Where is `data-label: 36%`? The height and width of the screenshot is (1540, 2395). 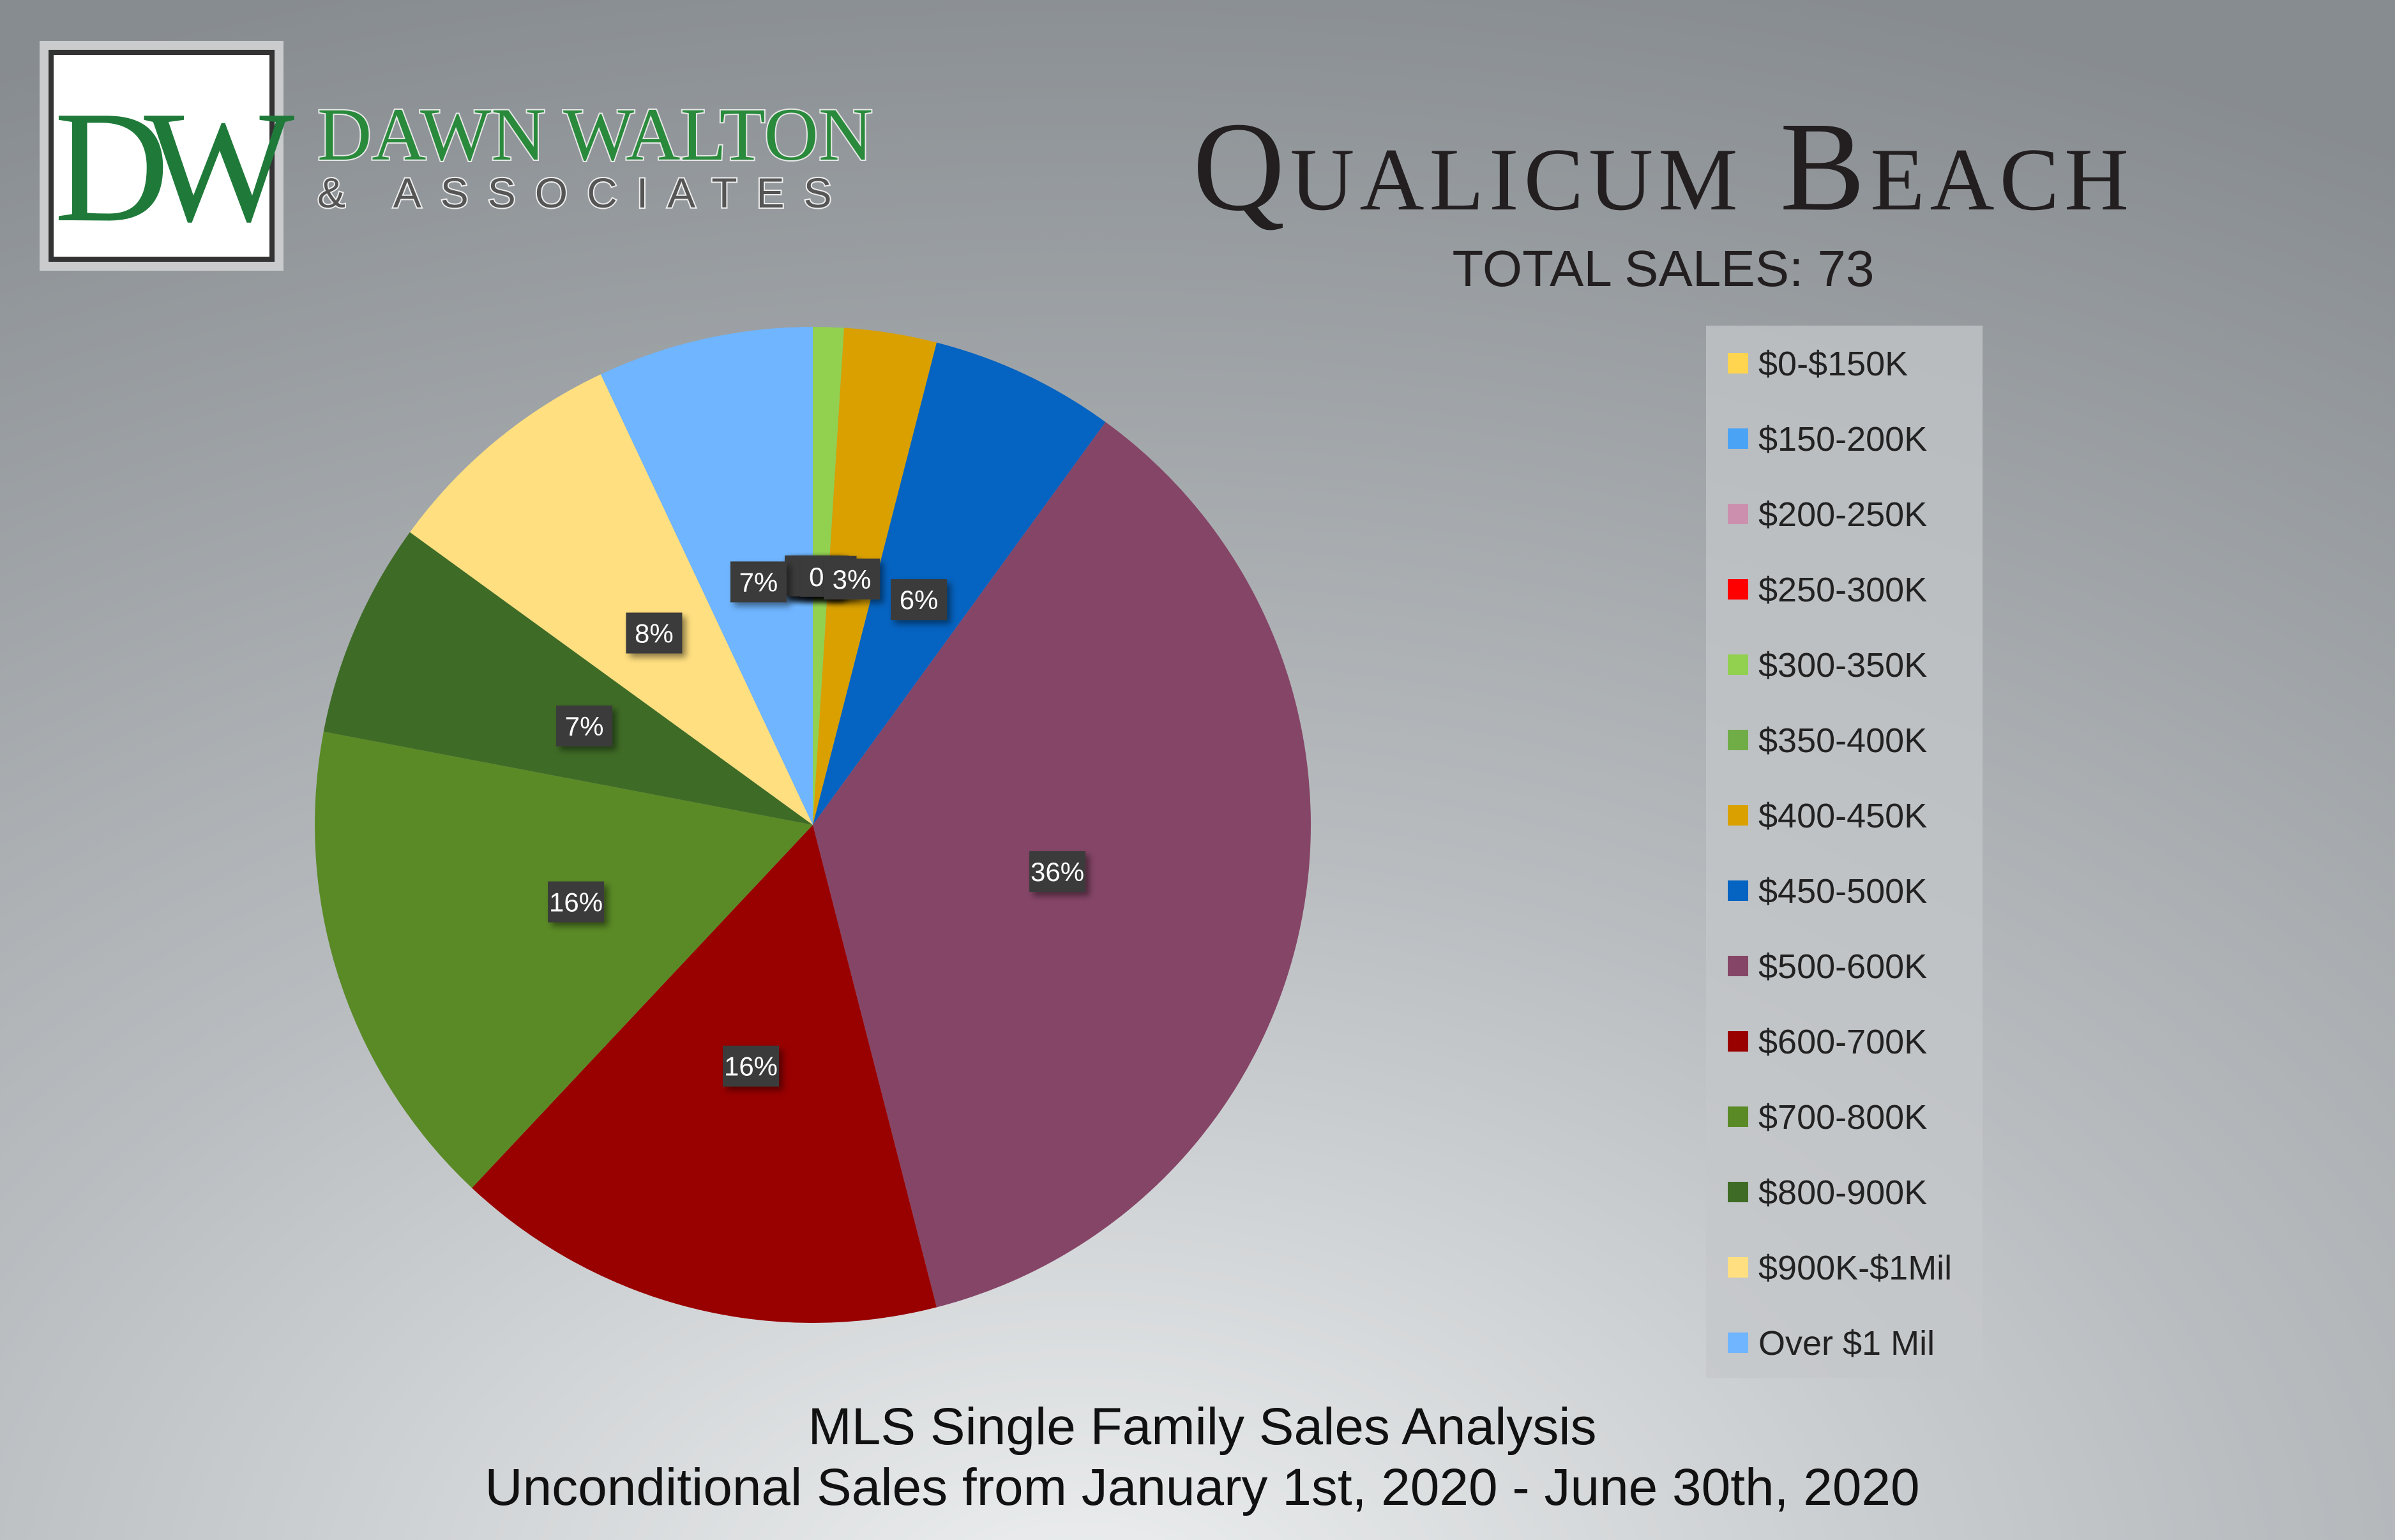
data-label: 36% is located at coordinates (1057, 872).